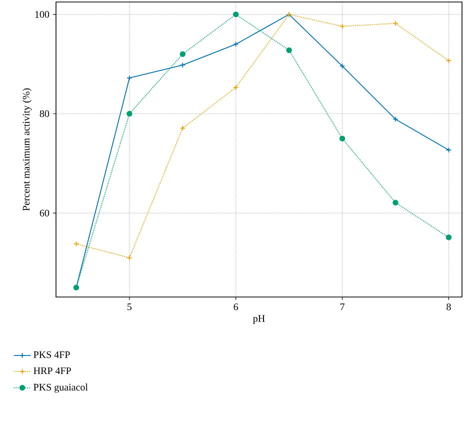 This screenshot has height=424, width=468. I want to click on y-tick-label: 60, so click(45, 213).